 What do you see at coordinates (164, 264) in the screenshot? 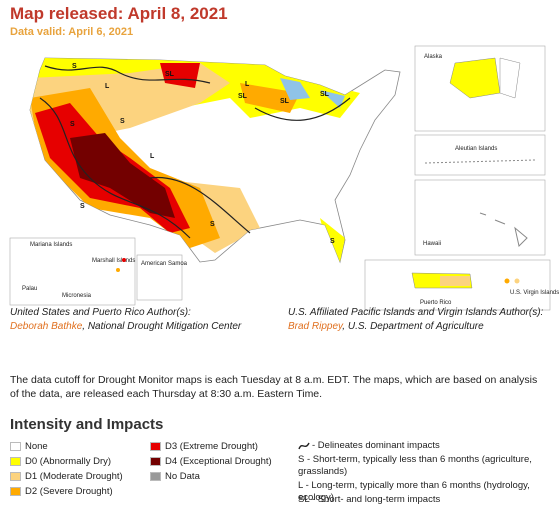
I see `inset-label: American Samoa` at bounding box center [164, 264].